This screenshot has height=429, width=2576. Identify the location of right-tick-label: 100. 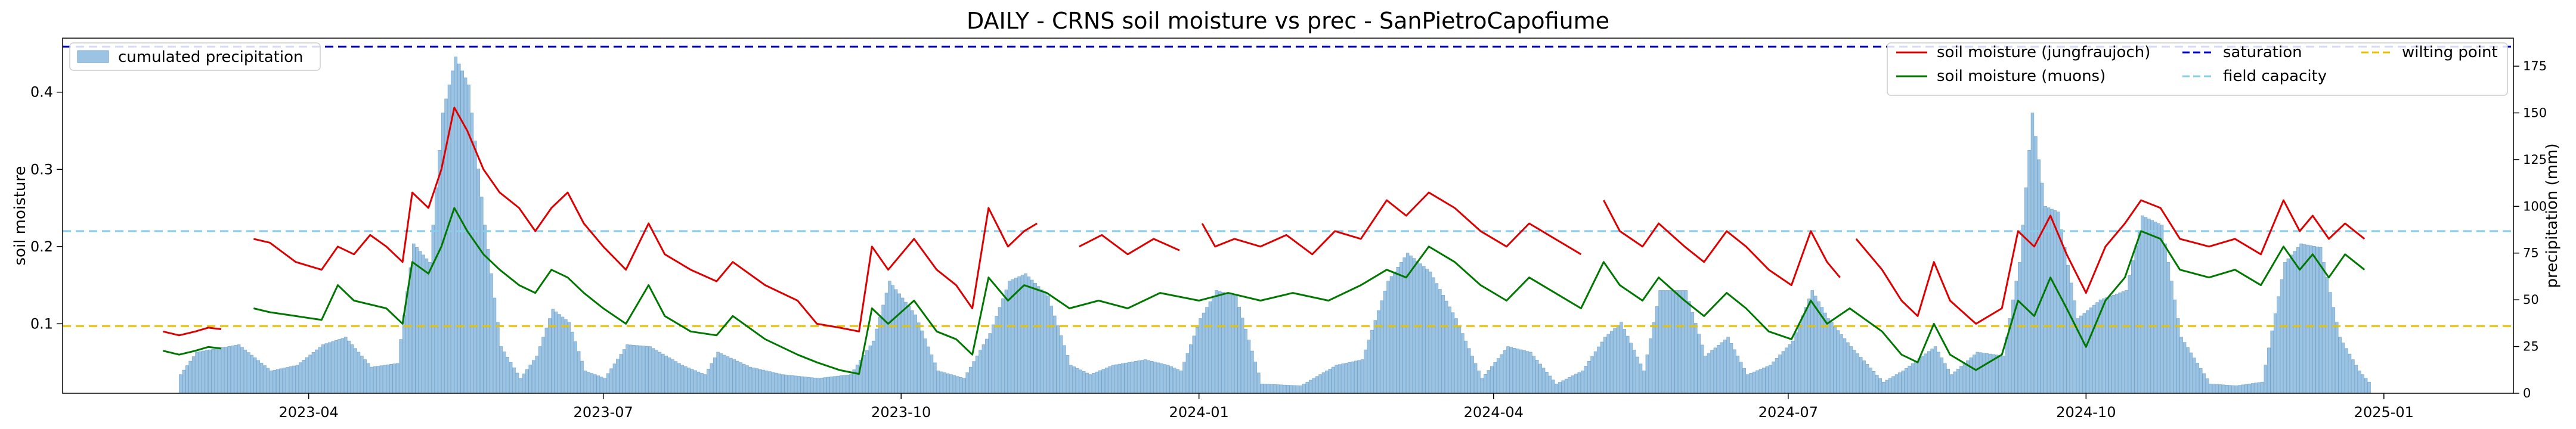
(2535, 206).